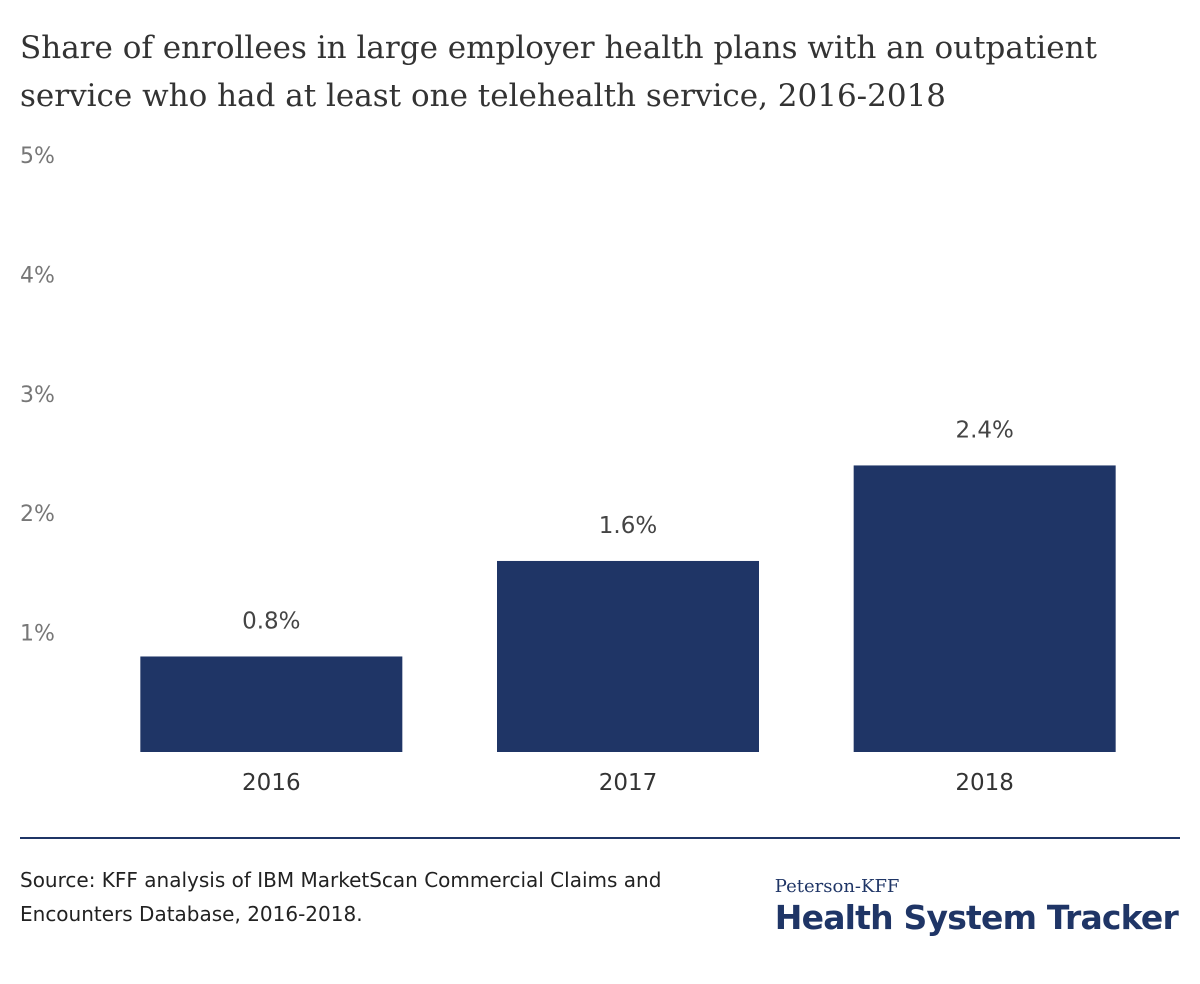 The image size is (1200, 984). I want to click on y-tick-label: 2%, so click(37, 514).